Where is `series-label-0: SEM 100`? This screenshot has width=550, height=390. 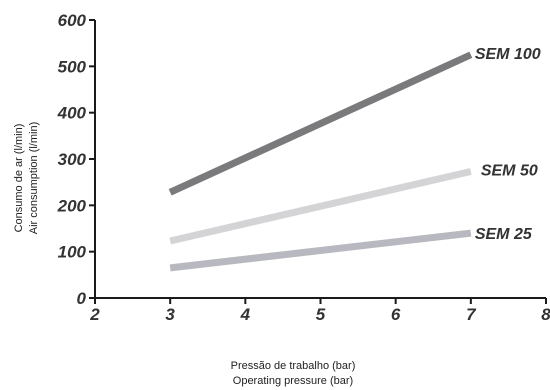 series-label-0: SEM 100 is located at coordinates (508, 54).